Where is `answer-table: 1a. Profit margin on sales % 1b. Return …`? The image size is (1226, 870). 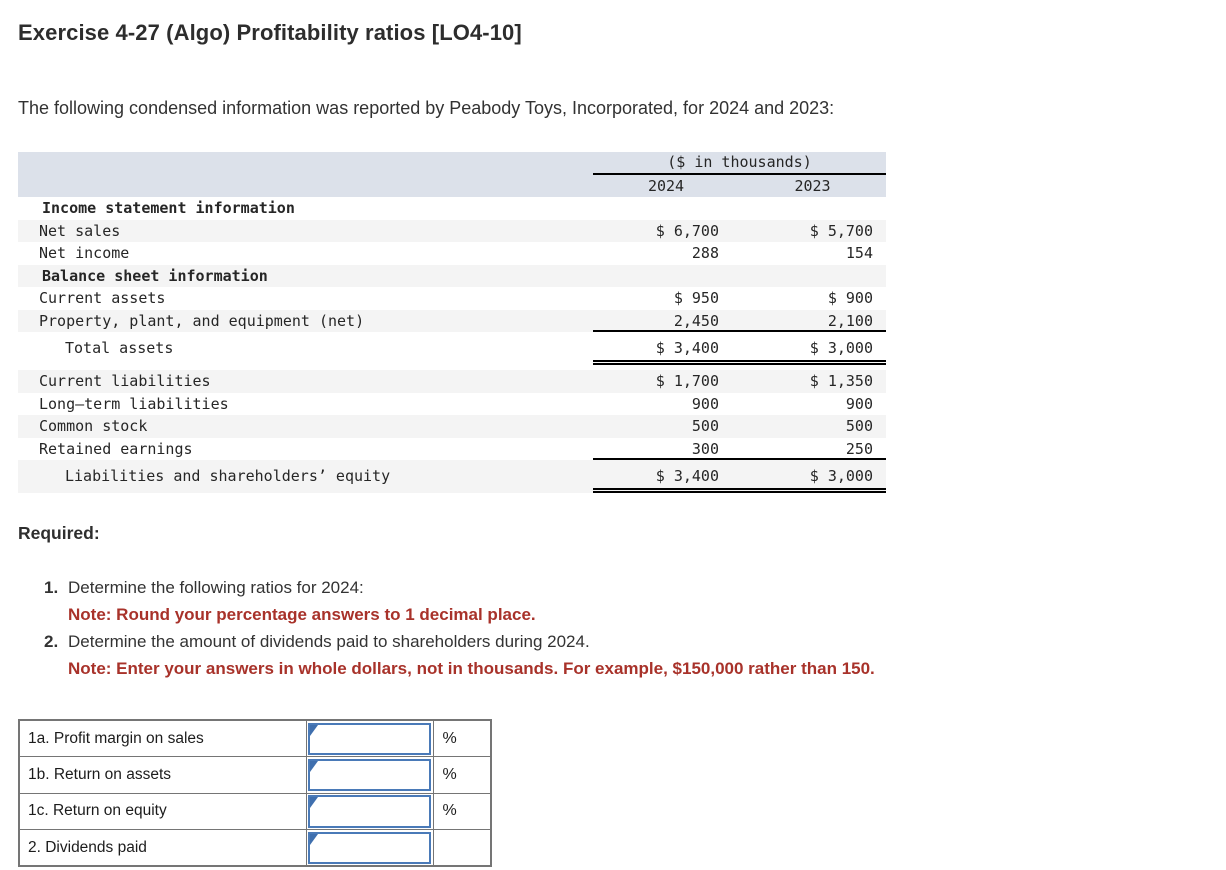 answer-table: 1a. Profit margin on sales % 1b. Return … is located at coordinates (255, 793).